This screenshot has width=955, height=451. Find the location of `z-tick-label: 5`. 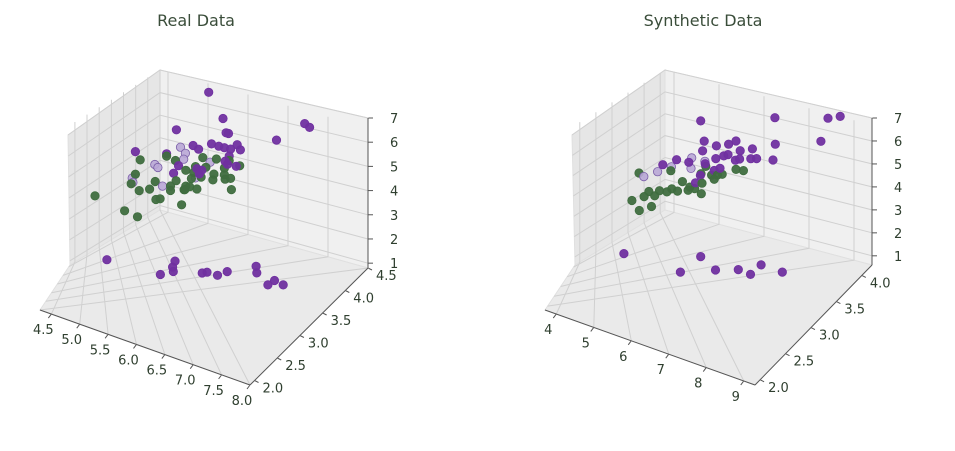

z-tick-label: 5 is located at coordinates (898, 165).